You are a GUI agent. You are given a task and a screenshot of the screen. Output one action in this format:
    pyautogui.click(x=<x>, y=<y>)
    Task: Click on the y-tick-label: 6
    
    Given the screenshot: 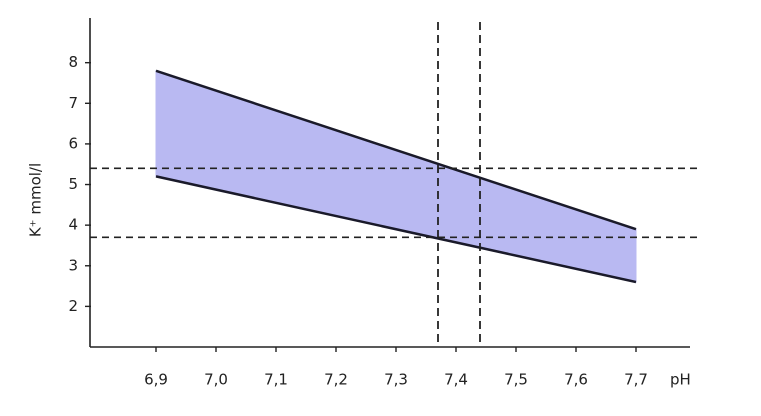 What is the action you would take?
    pyautogui.click(x=73, y=143)
    